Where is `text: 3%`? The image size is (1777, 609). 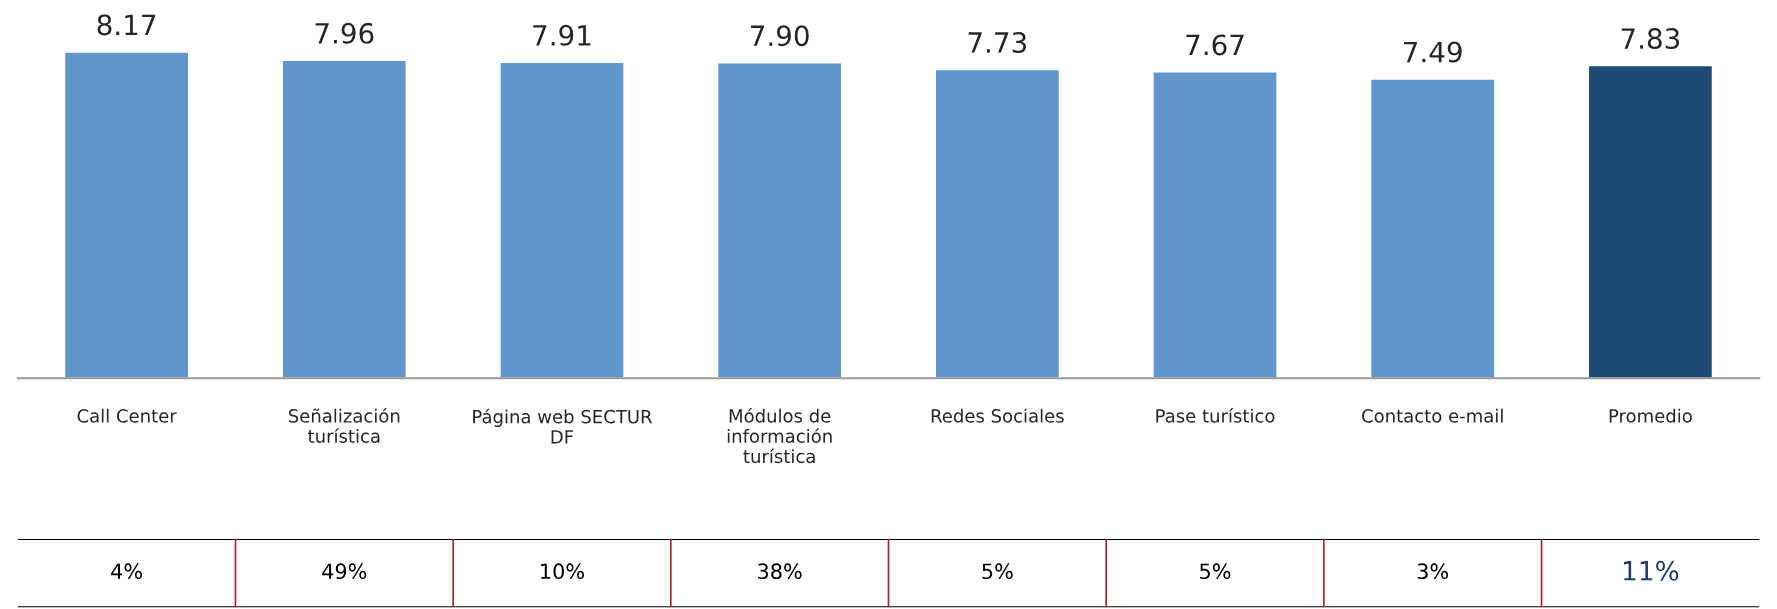
text: 3% is located at coordinates (1433, 571).